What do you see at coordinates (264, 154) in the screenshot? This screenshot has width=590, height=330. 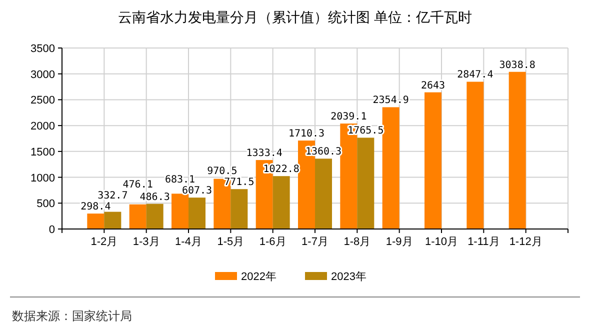 I see `data-label: 1333.4` at bounding box center [264, 154].